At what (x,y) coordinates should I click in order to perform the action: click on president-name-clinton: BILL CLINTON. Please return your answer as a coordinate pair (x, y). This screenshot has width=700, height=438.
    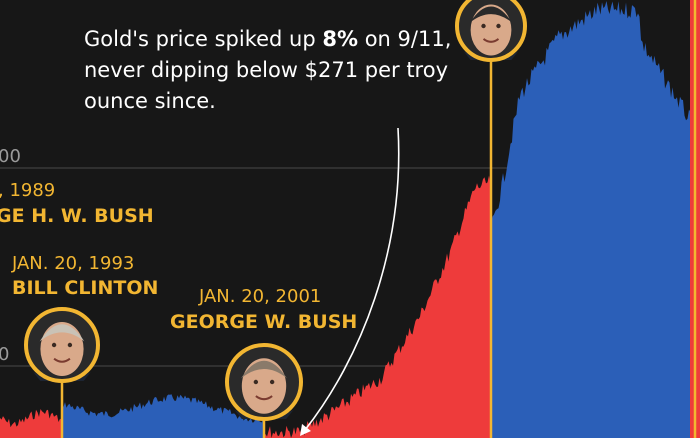
    Looking at the image, I should click on (85, 288).